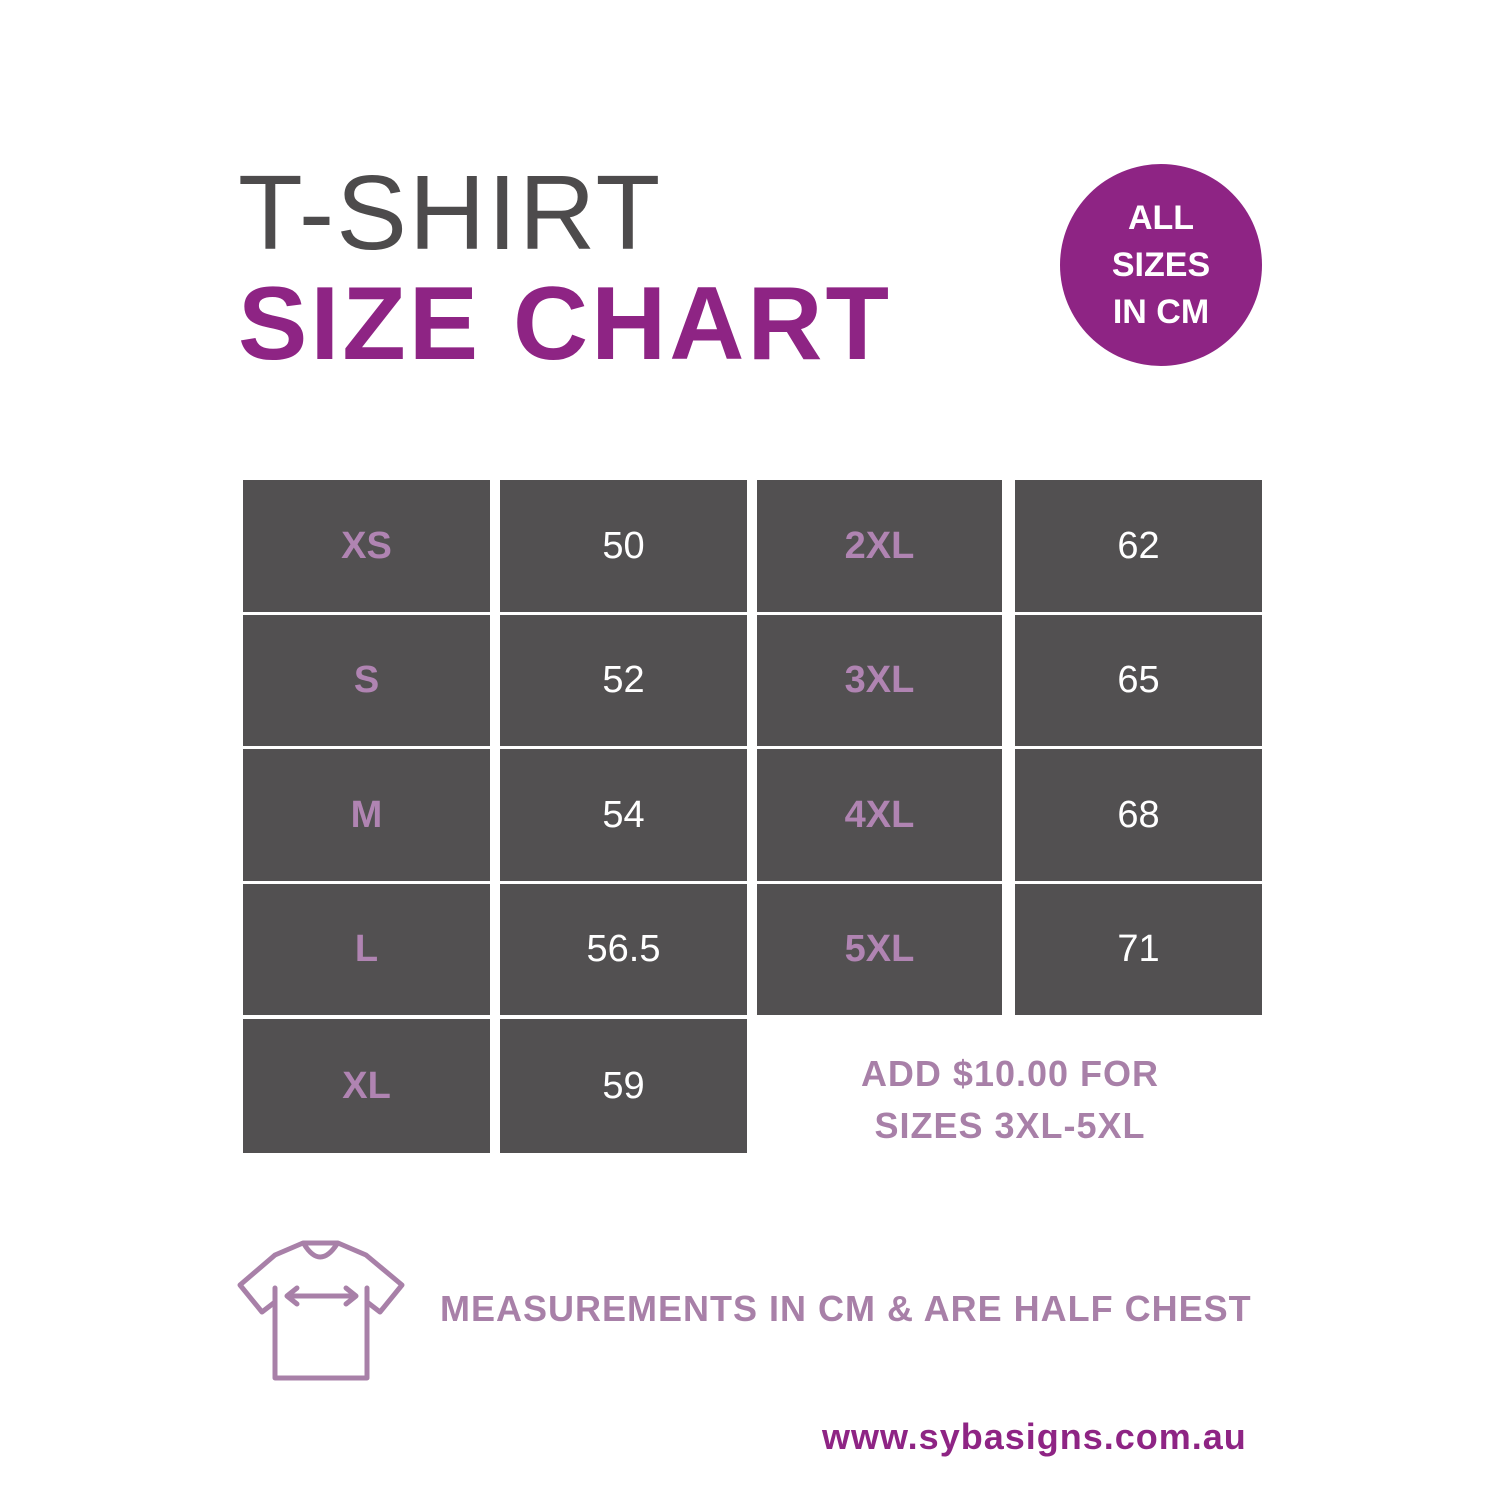 The image size is (1500, 1500). I want to click on badge-line-2: SIZES, so click(1161, 264).